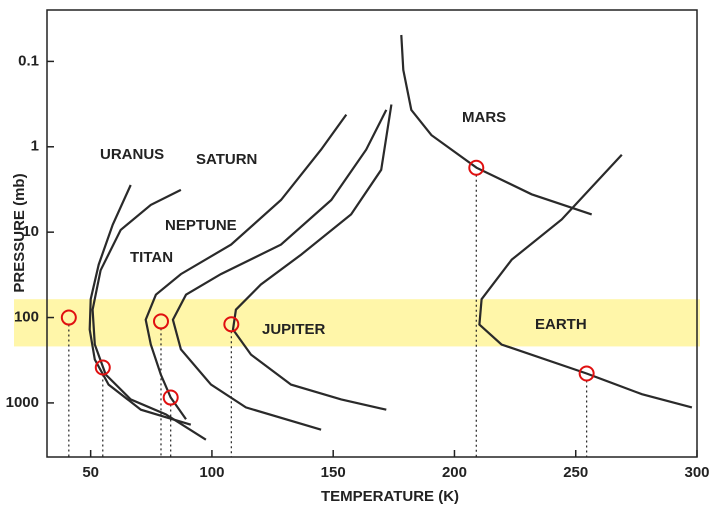  I want to click on planet-label: URANUS, so click(132, 154).